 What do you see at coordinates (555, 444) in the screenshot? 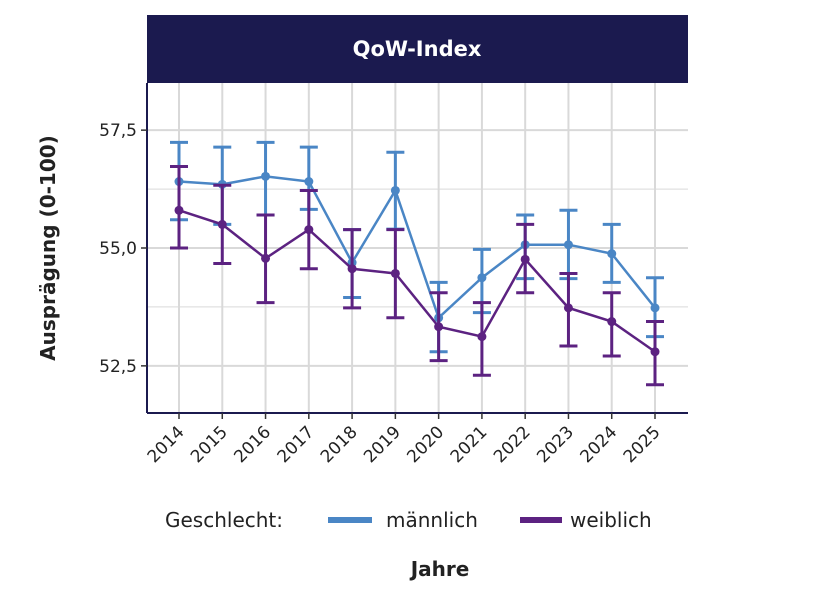
I see `x-tick-label: 2023` at bounding box center [555, 444].